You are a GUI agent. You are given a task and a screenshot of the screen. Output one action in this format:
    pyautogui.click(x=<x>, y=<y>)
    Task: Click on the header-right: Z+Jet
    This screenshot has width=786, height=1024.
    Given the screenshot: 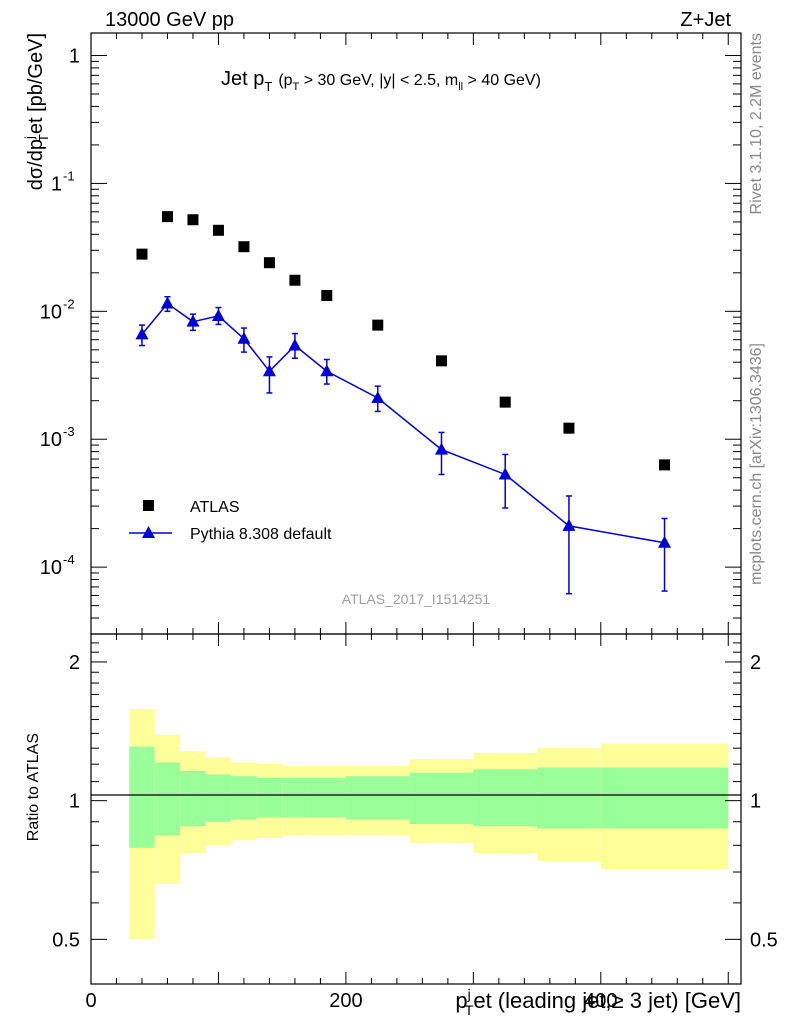 What is the action you would take?
    pyautogui.click(x=705, y=20)
    